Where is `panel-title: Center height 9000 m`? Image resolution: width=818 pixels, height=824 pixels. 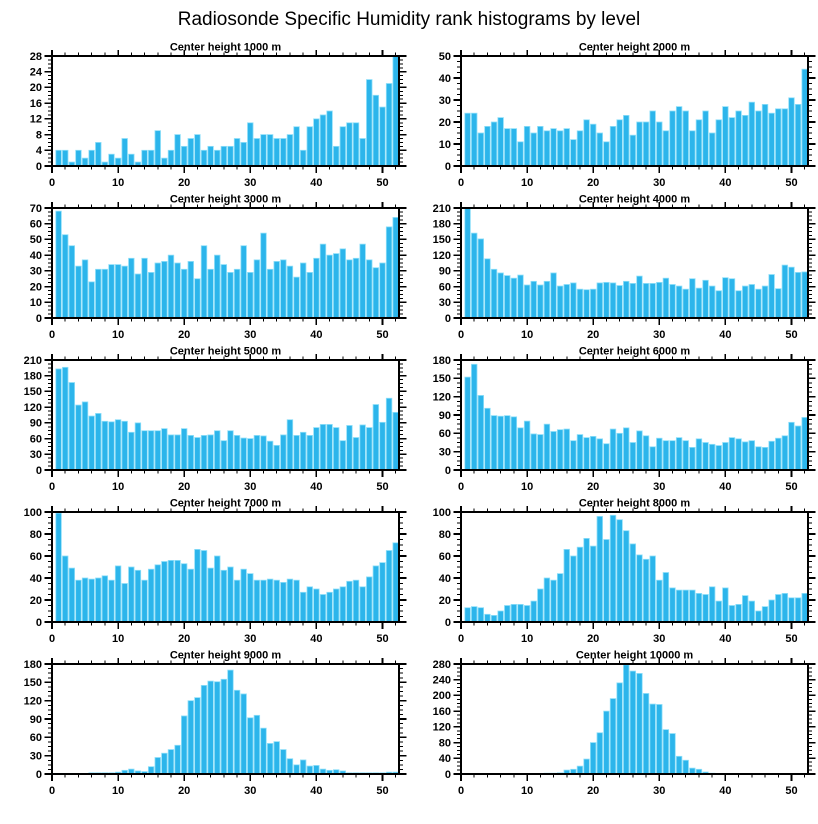 panel-title: Center height 9000 m is located at coordinates (225, 656).